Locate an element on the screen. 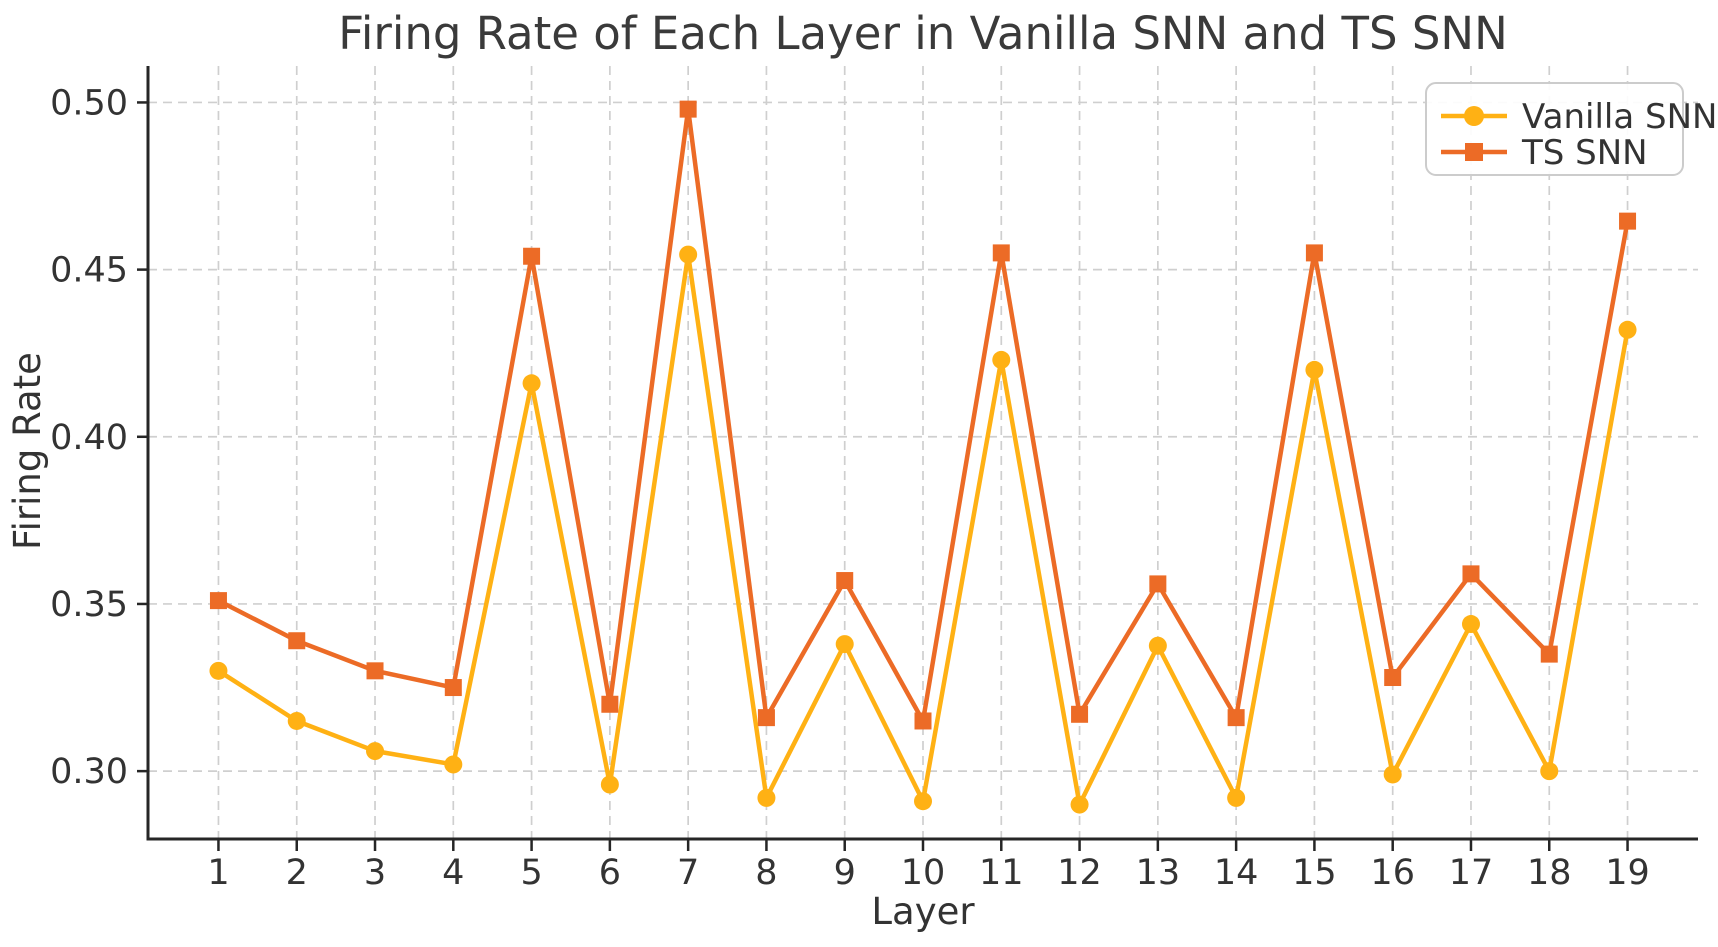 The image size is (1718, 947). x-tick-label: 12 is located at coordinates (1079, 873).